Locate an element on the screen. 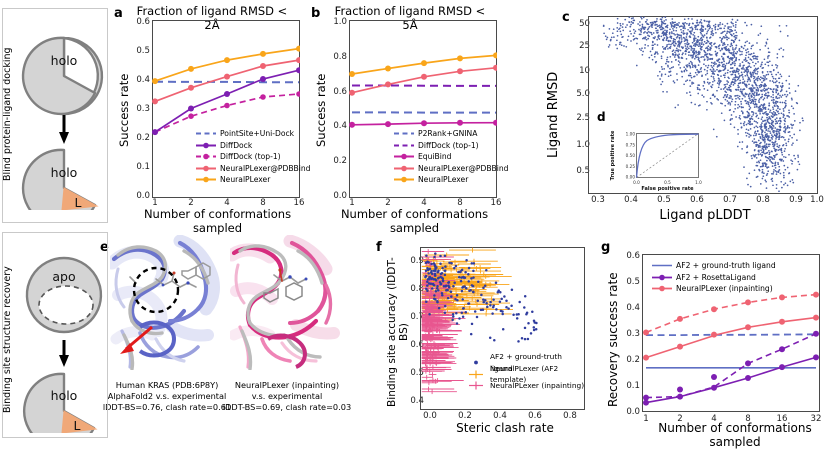 The width and height of the screenshot is (830, 449). legend-label: NeuralPLexer (AF2 template) is located at coordinates (524, 374).